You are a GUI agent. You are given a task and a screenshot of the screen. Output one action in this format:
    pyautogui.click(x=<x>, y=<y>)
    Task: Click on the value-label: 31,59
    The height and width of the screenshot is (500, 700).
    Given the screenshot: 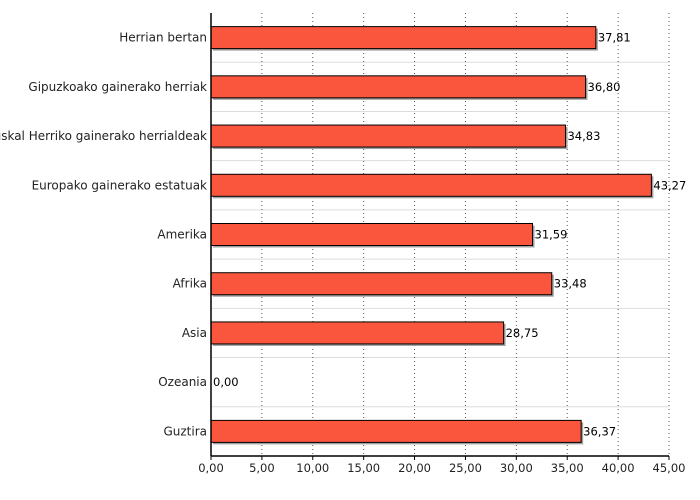 What is the action you would take?
    pyautogui.click(x=551, y=235)
    